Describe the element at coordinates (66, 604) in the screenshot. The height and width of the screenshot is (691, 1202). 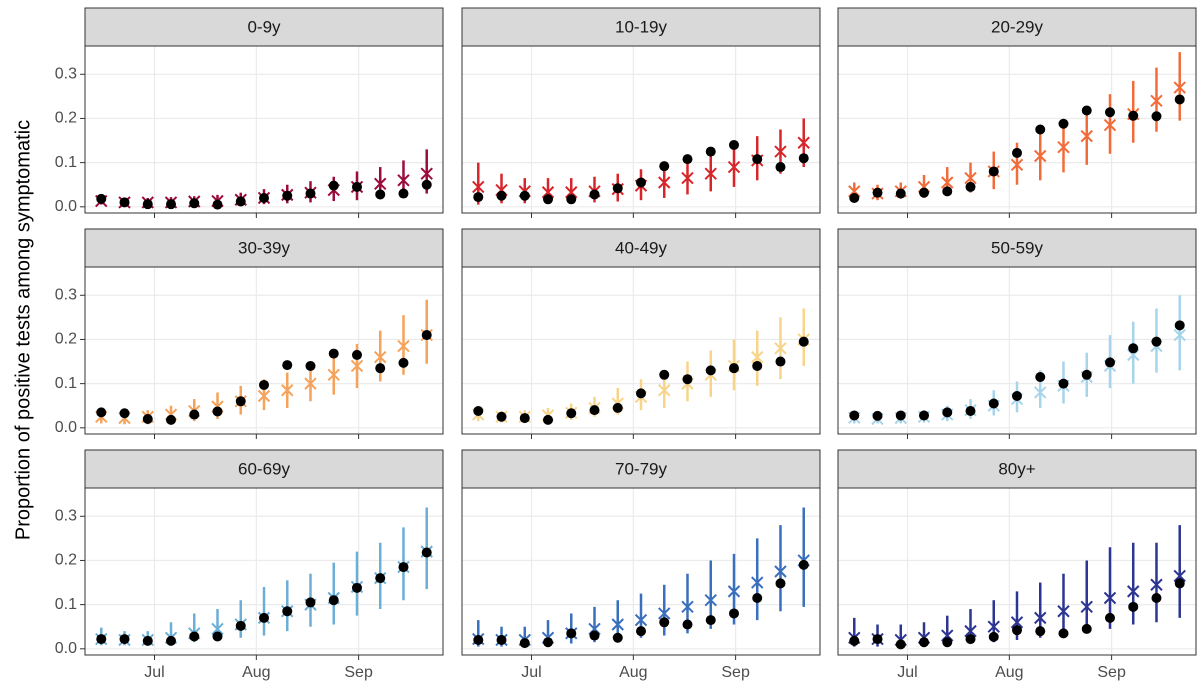
I see `y-tick-label: 0.1` at that location.